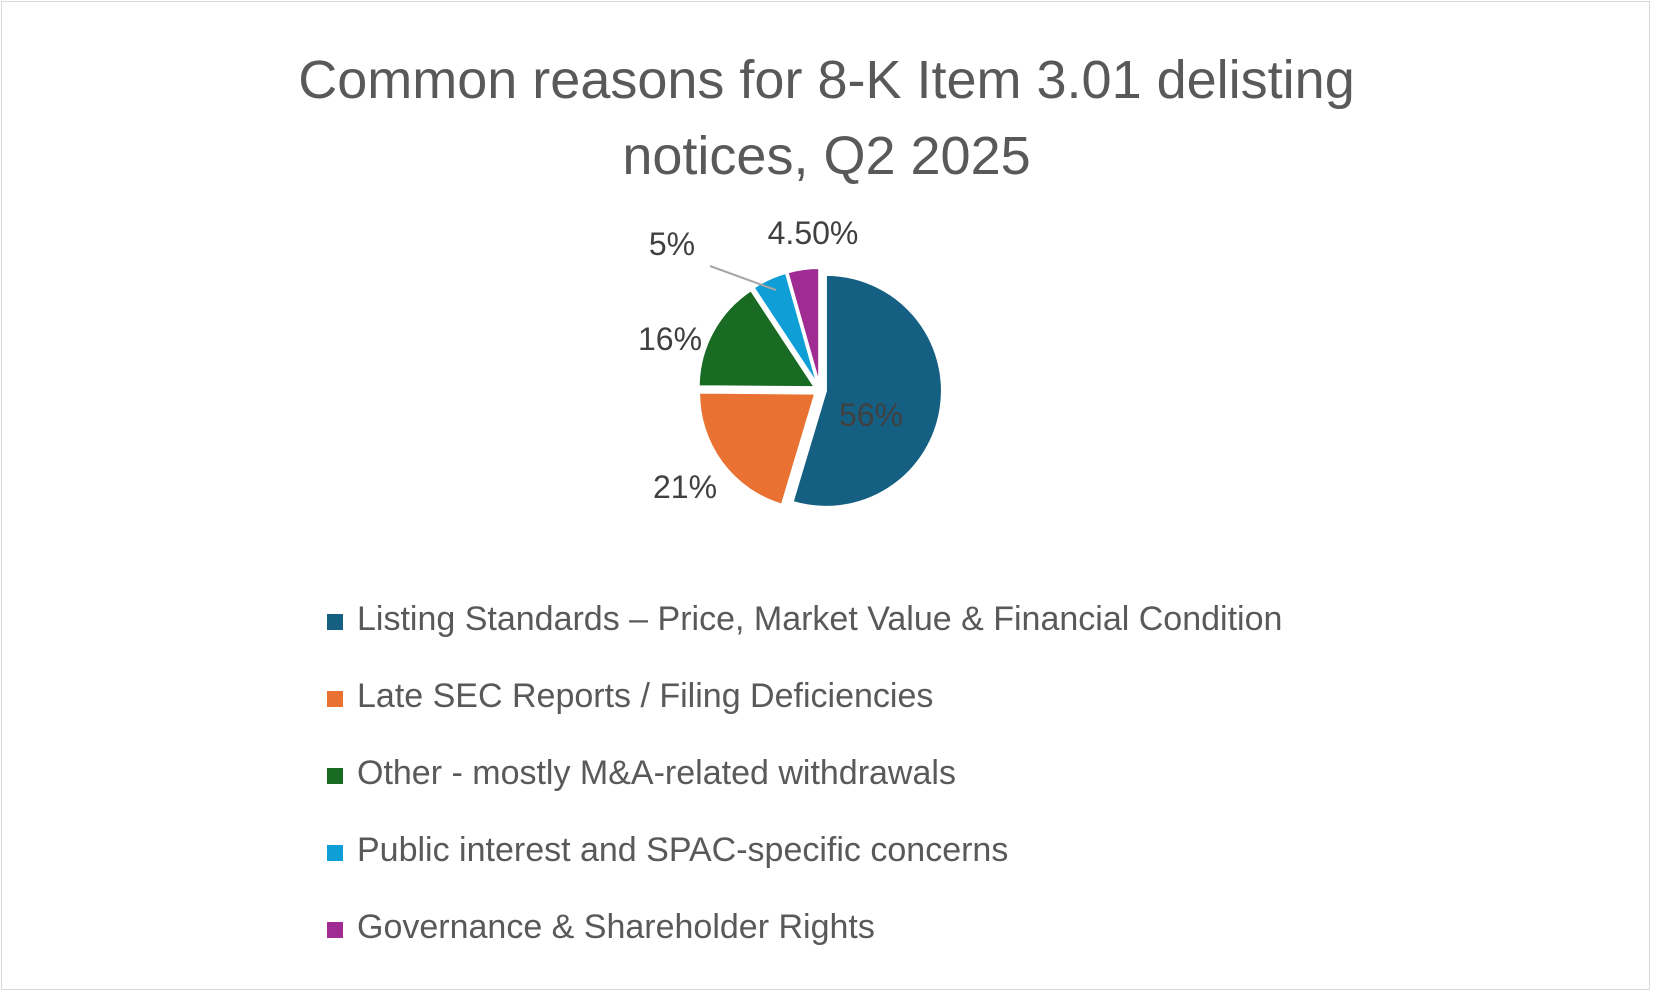  What do you see at coordinates (645, 696) in the screenshot?
I see `legend-label: Late SEC Reports / Filing Deficiencies` at bounding box center [645, 696].